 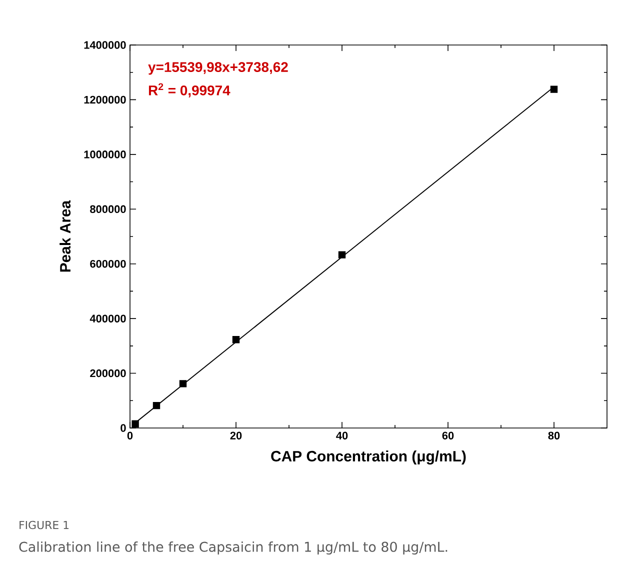 I want to click on y-tick-label: 0, so click(x=123, y=428).